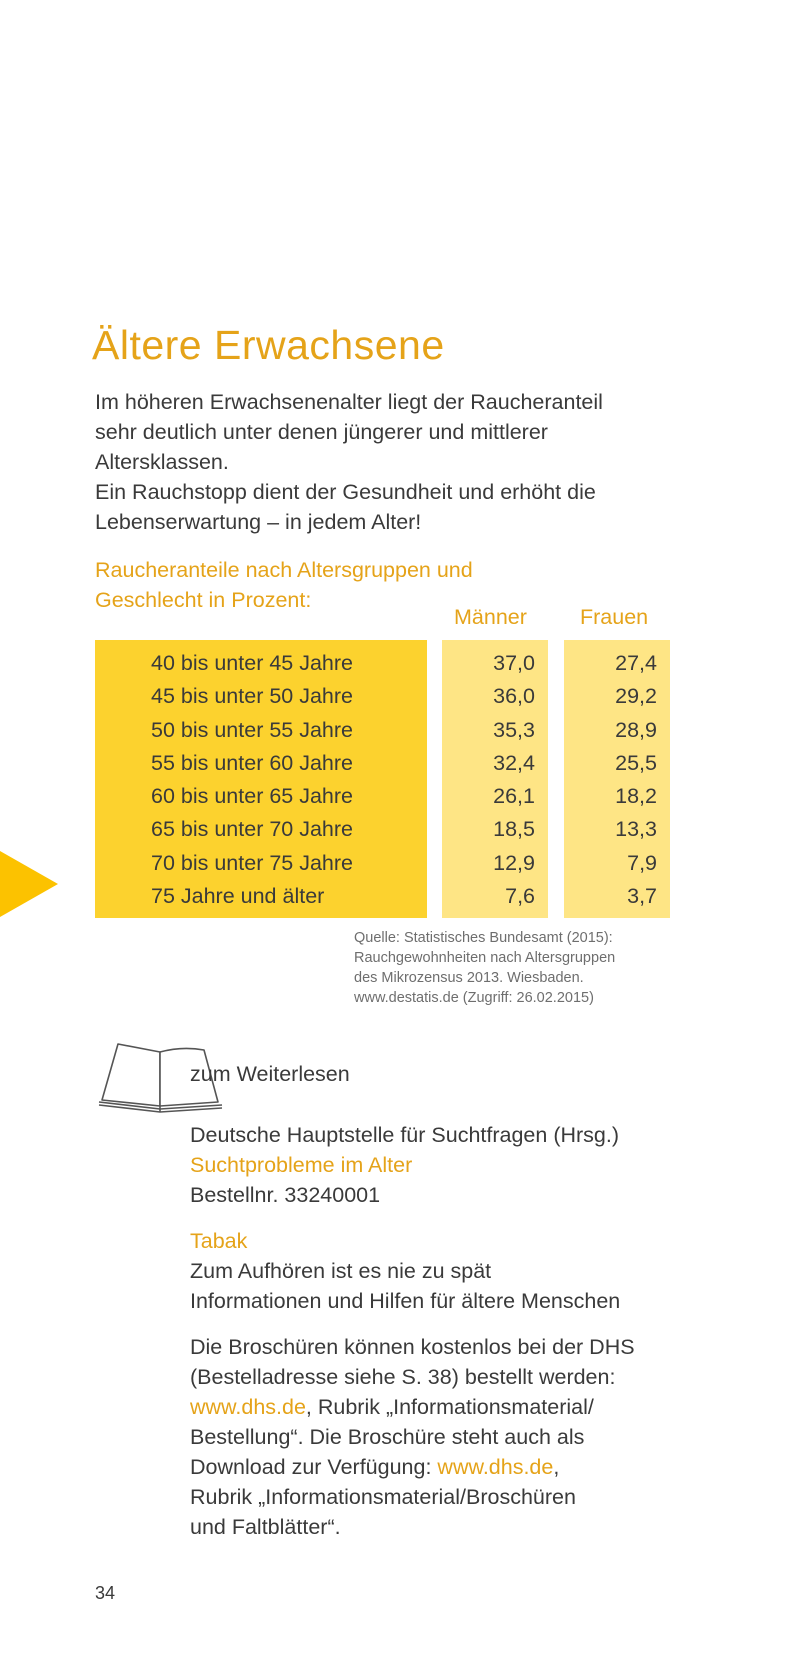 The height and width of the screenshot is (1654, 788). What do you see at coordinates (514, 762) in the screenshot?
I see `men-value: 32,4` at bounding box center [514, 762].